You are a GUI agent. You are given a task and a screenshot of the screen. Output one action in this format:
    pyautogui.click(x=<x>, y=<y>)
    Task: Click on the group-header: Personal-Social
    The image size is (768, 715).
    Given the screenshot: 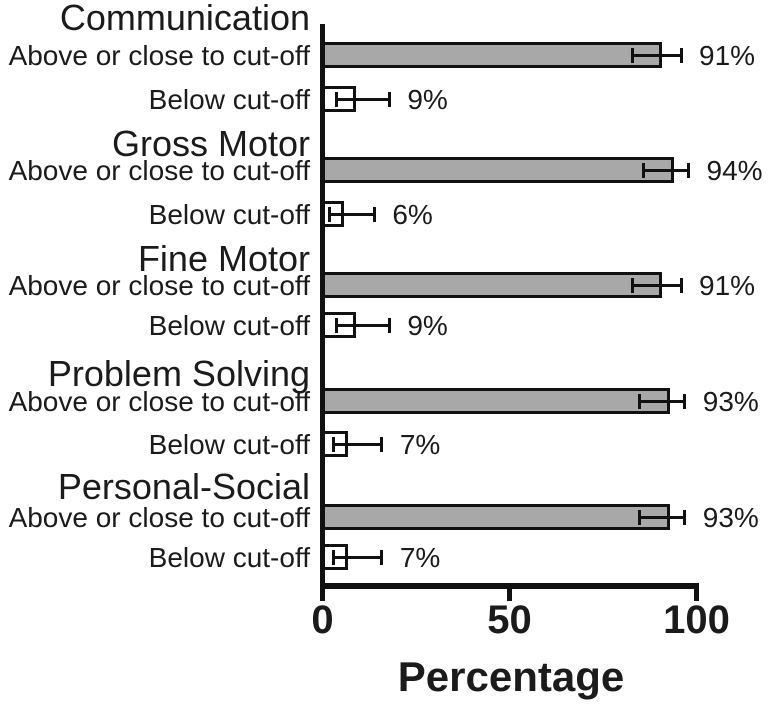 What is the action you would take?
    pyautogui.click(x=183, y=486)
    